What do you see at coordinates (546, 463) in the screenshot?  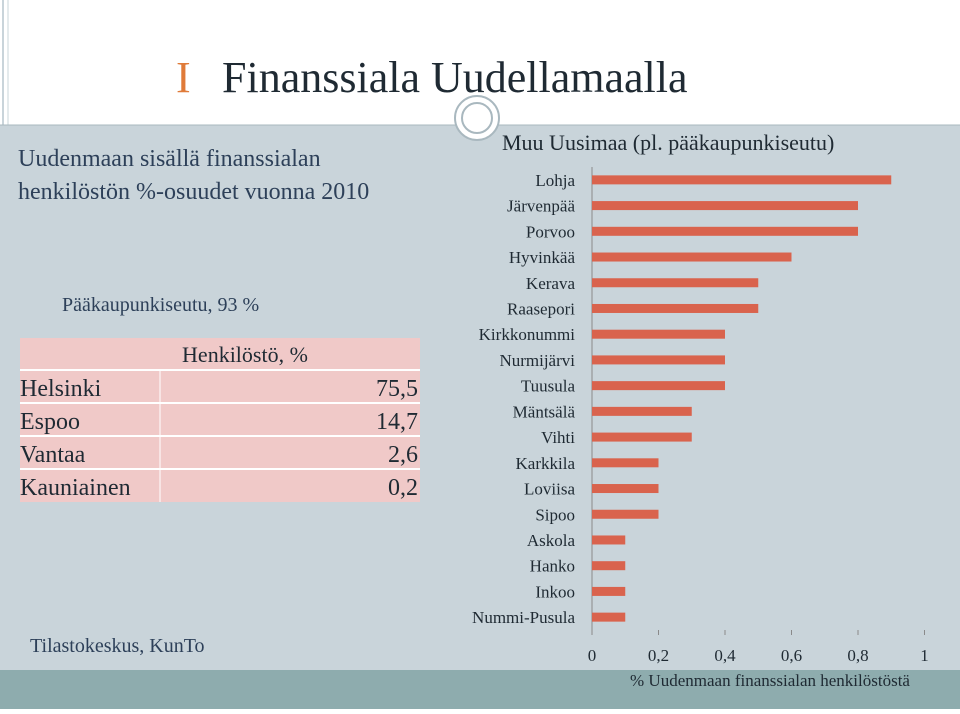 I see `y-tick-label: Karkkila` at bounding box center [546, 463].